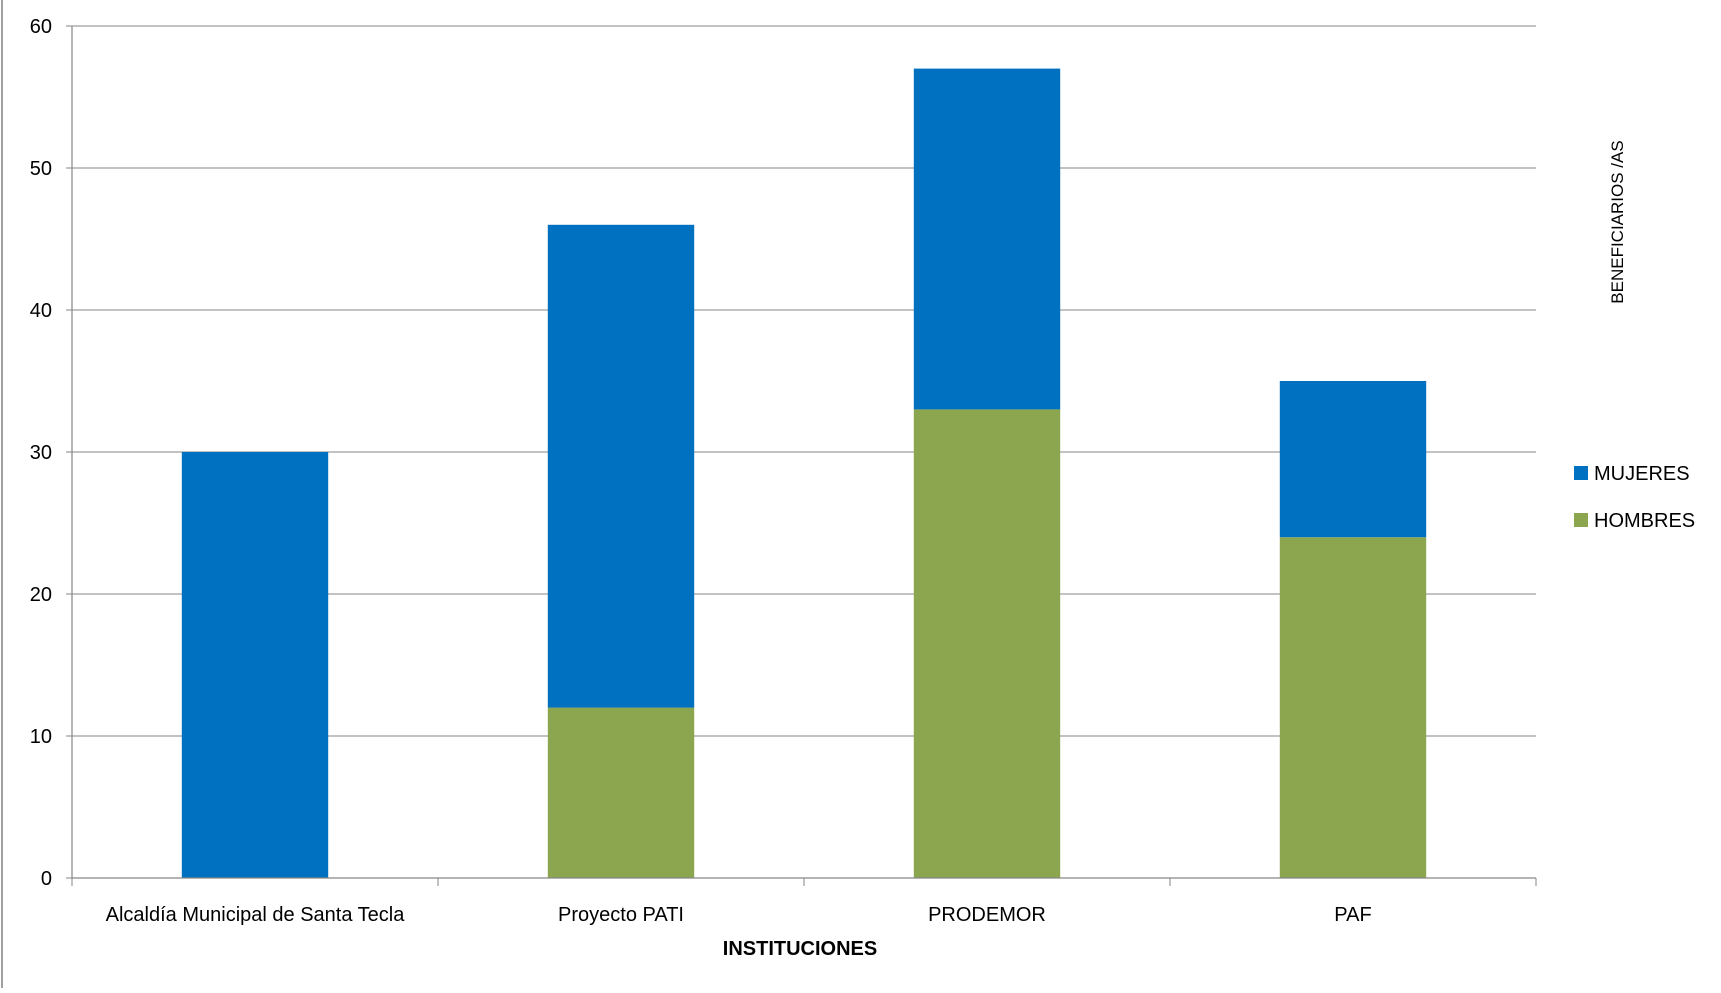 The image size is (1721, 993). Describe the element at coordinates (46, 879) in the screenshot. I see `y-tick-label-0: 0` at that location.